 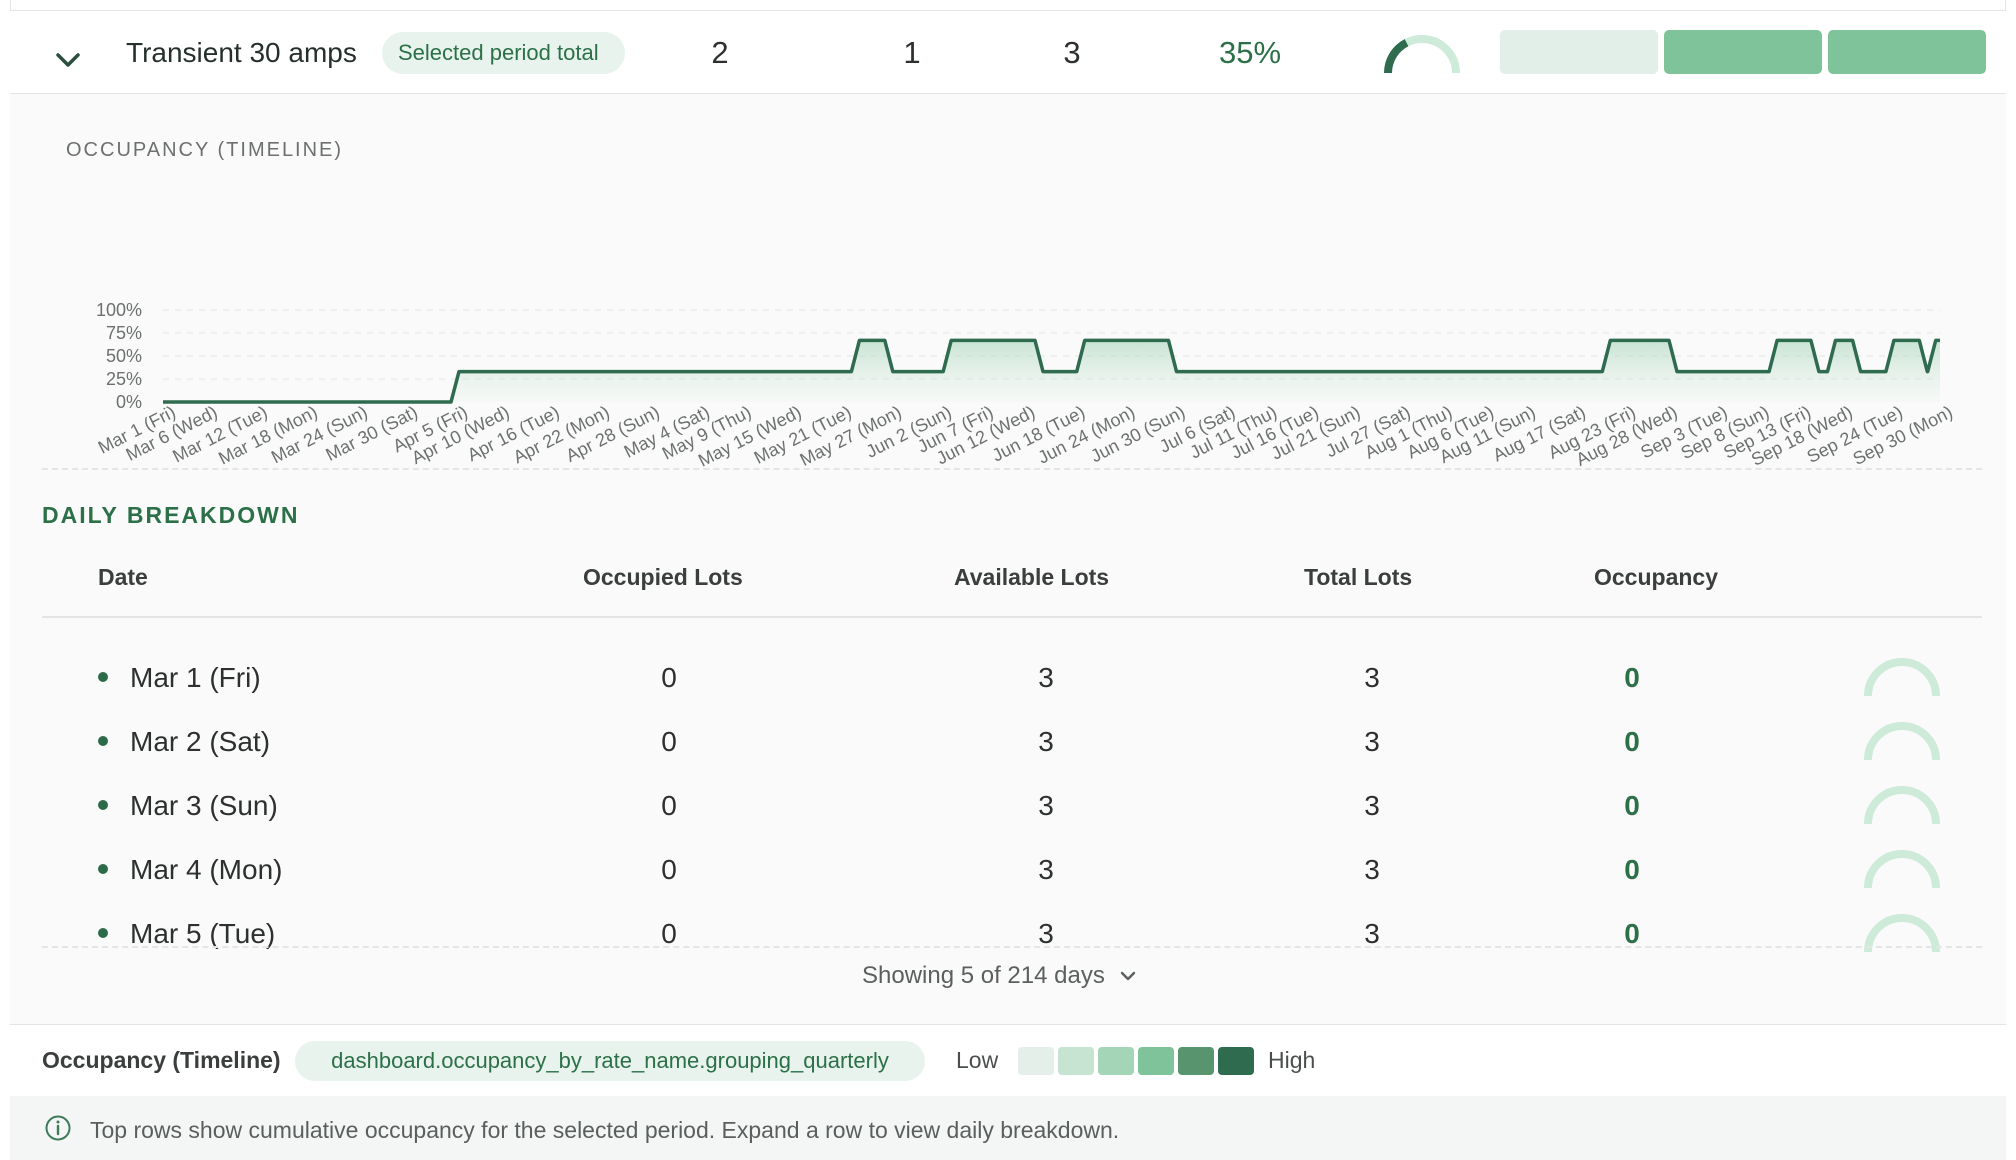 I want to click on summary-occupancy: 35%, so click(x=1250, y=52).